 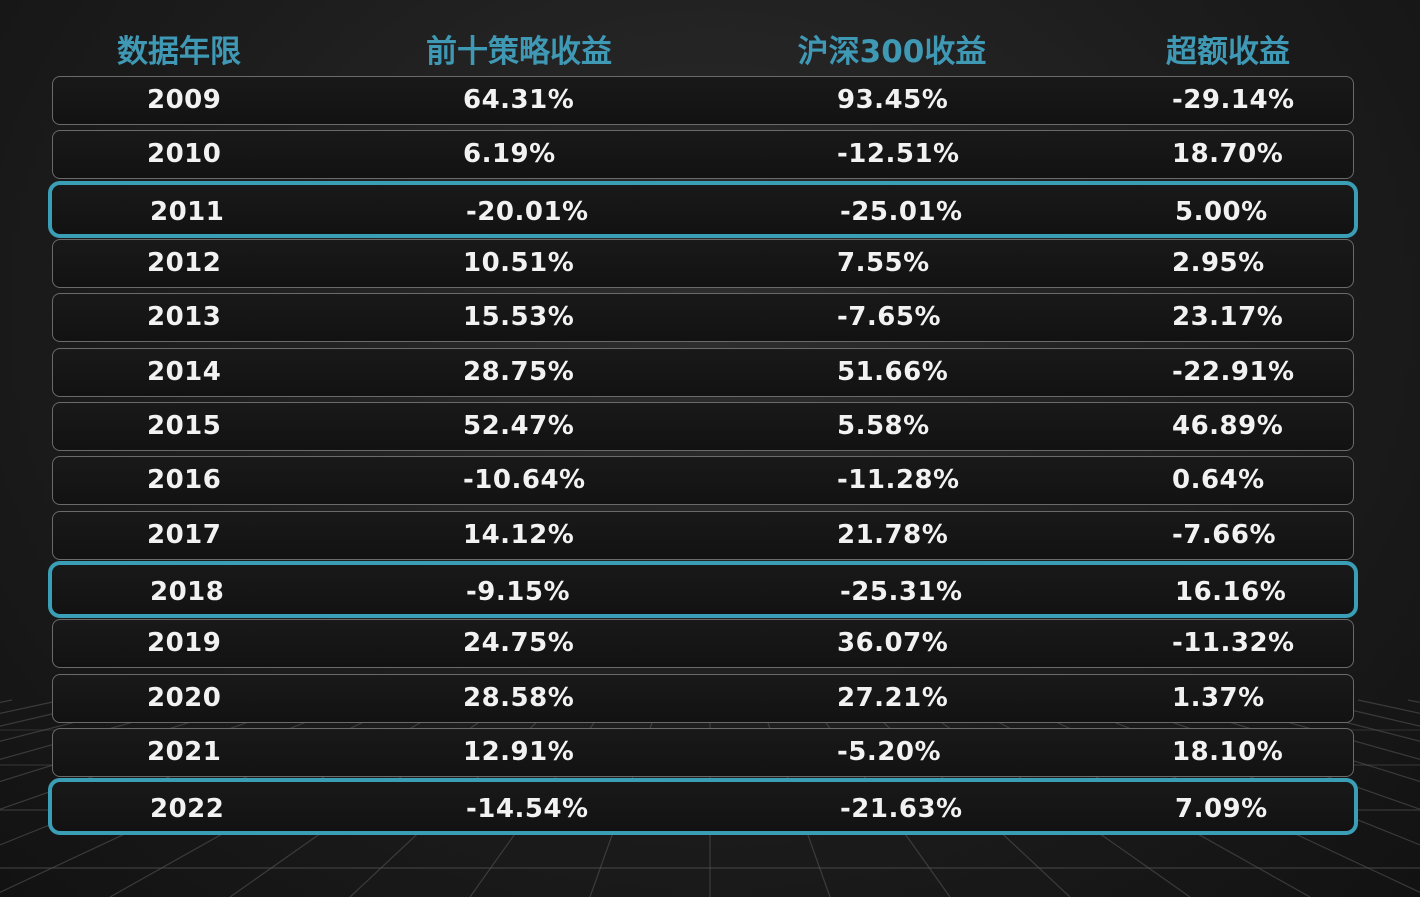 I want to click on cell-excess-return: -11.32%, so click(x=1233, y=643).